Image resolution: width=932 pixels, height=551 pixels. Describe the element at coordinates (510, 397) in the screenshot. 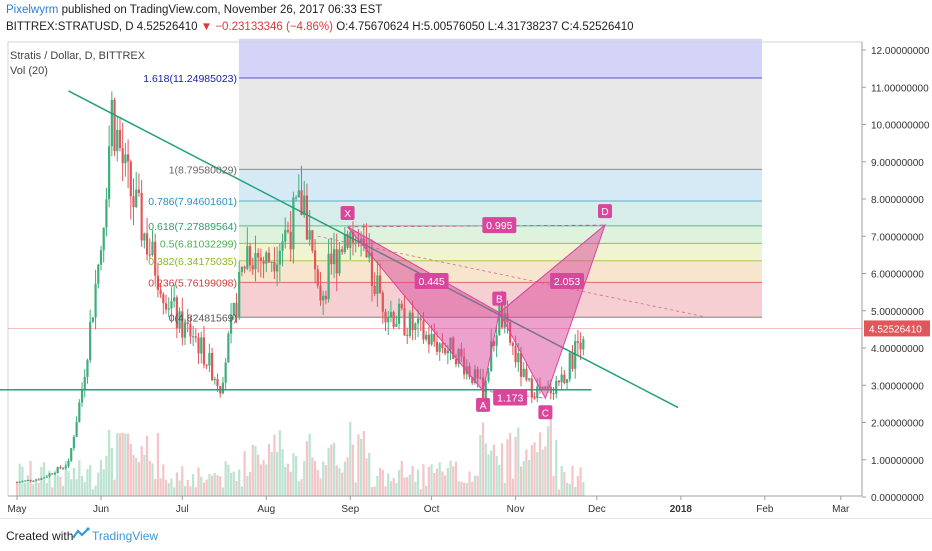

I see `ratio-box` at that location.